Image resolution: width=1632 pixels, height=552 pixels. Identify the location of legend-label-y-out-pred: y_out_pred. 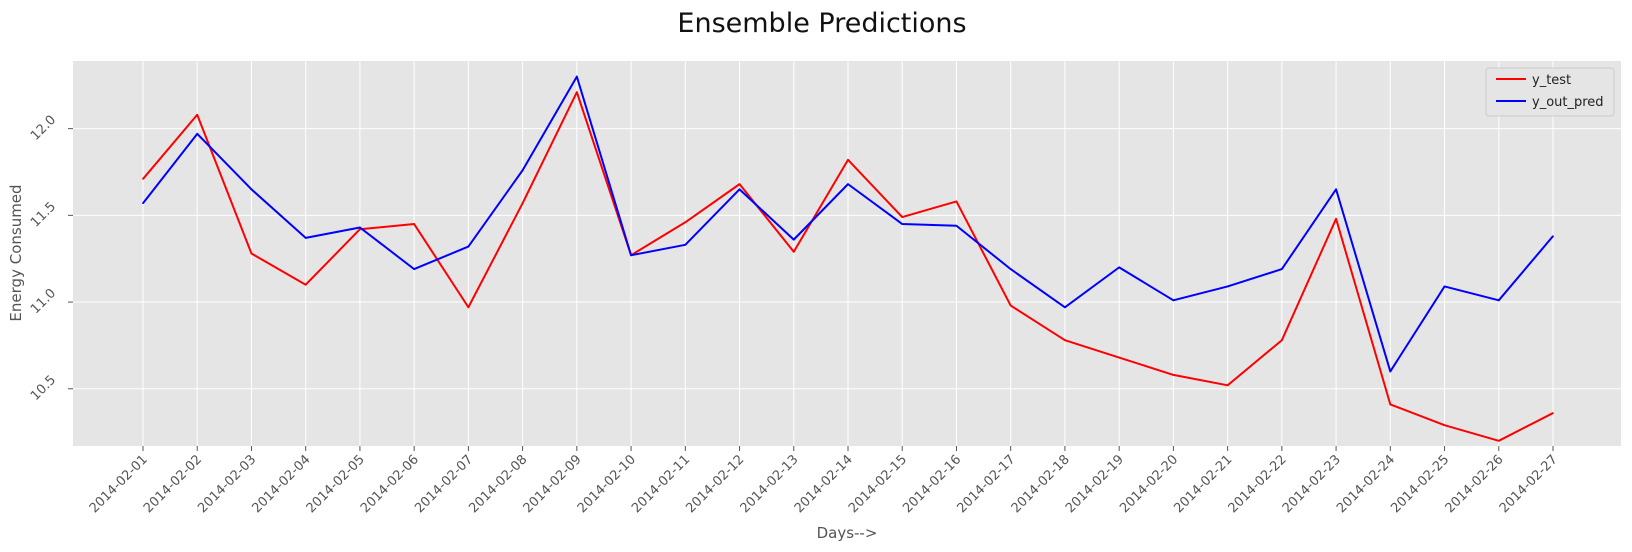
(1568, 102).